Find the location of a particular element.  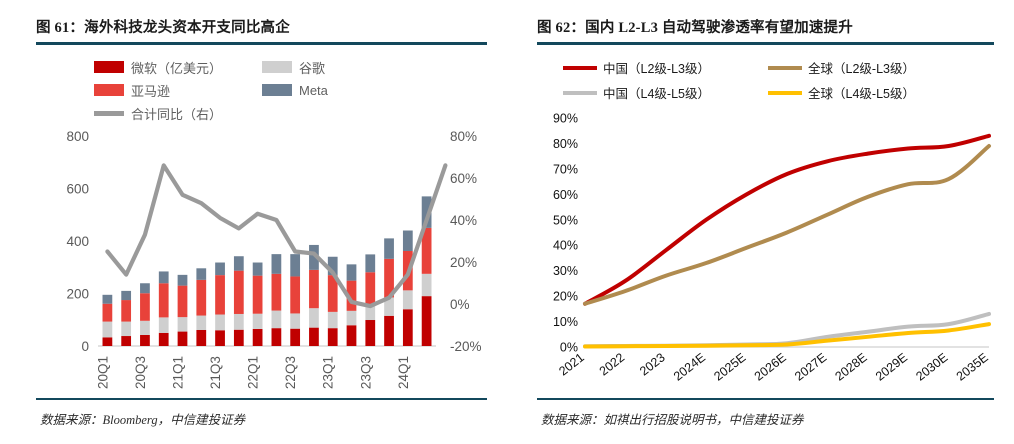

x-axis-tick-label: 2028E is located at coordinates (851, 366).